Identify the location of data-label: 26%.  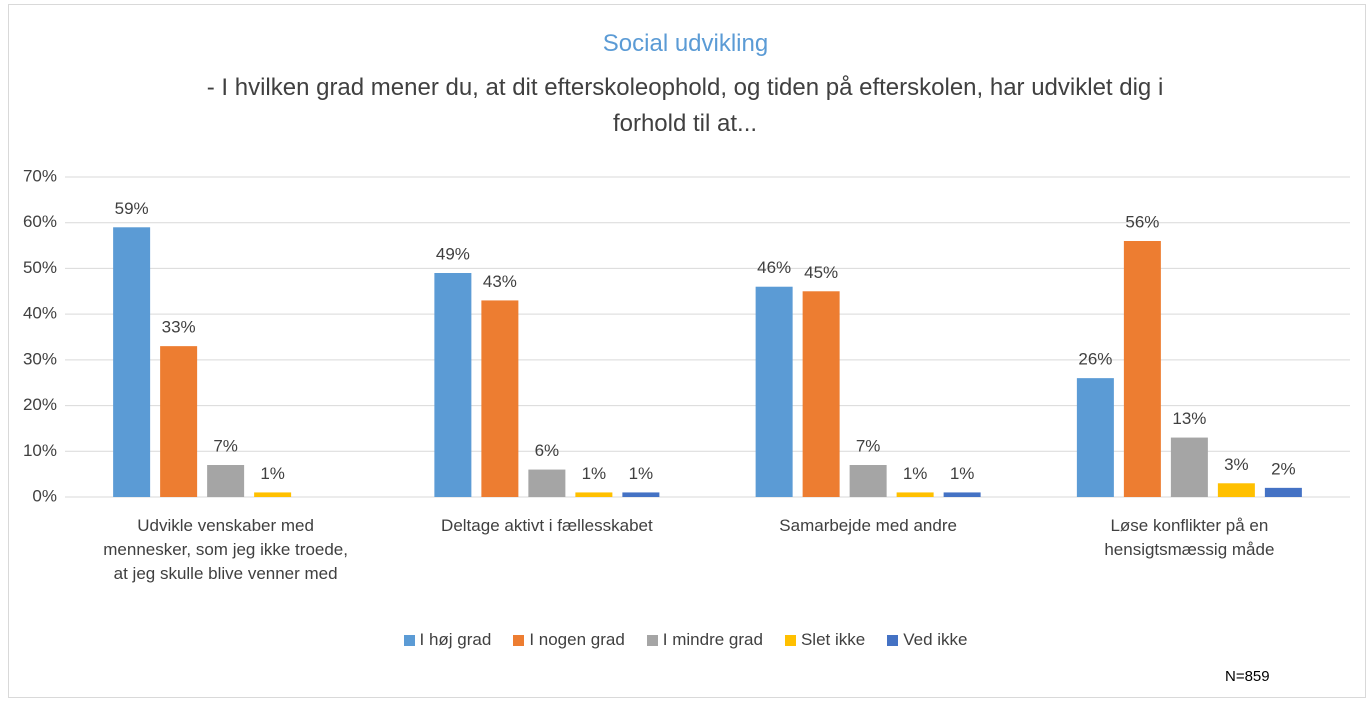
(1095, 359).